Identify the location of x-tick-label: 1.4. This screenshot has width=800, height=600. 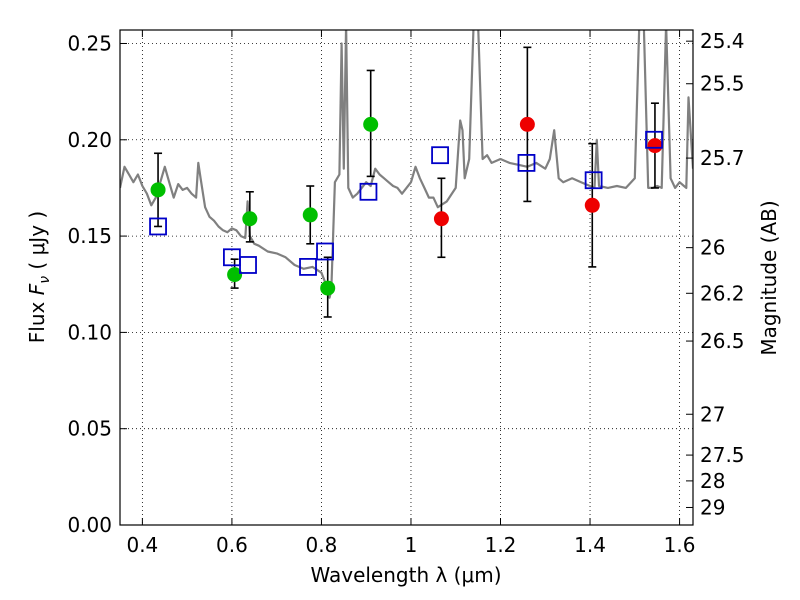
(590, 545).